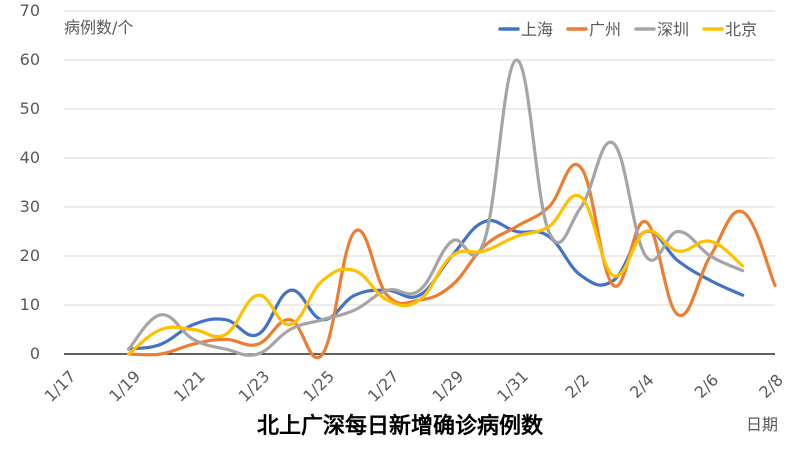 The height and width of the screenshot is (450, 800). Describe the element at coordinates (577, 386) in the screenshot. I see `x-tick-label: 2/2` at that location.